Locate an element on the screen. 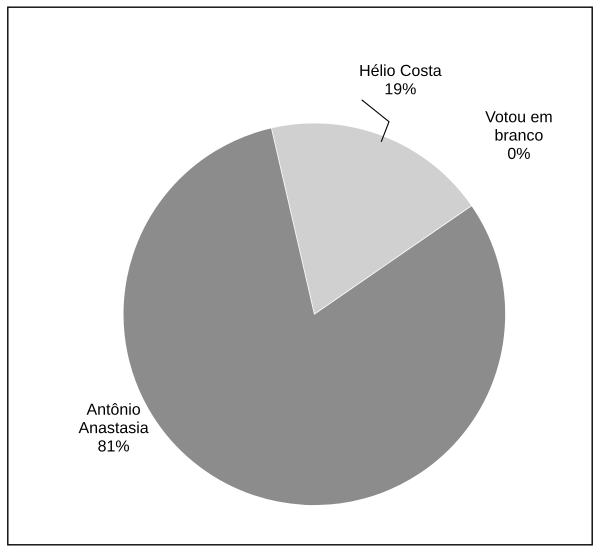 This screenshot has height=552, width=600. category-label: Votou em branco is located at coordinates (518, 126).